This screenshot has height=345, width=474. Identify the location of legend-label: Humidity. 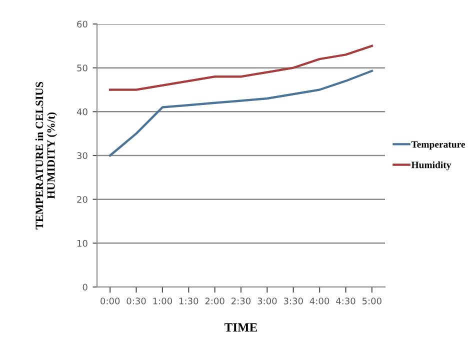
(431, 165).